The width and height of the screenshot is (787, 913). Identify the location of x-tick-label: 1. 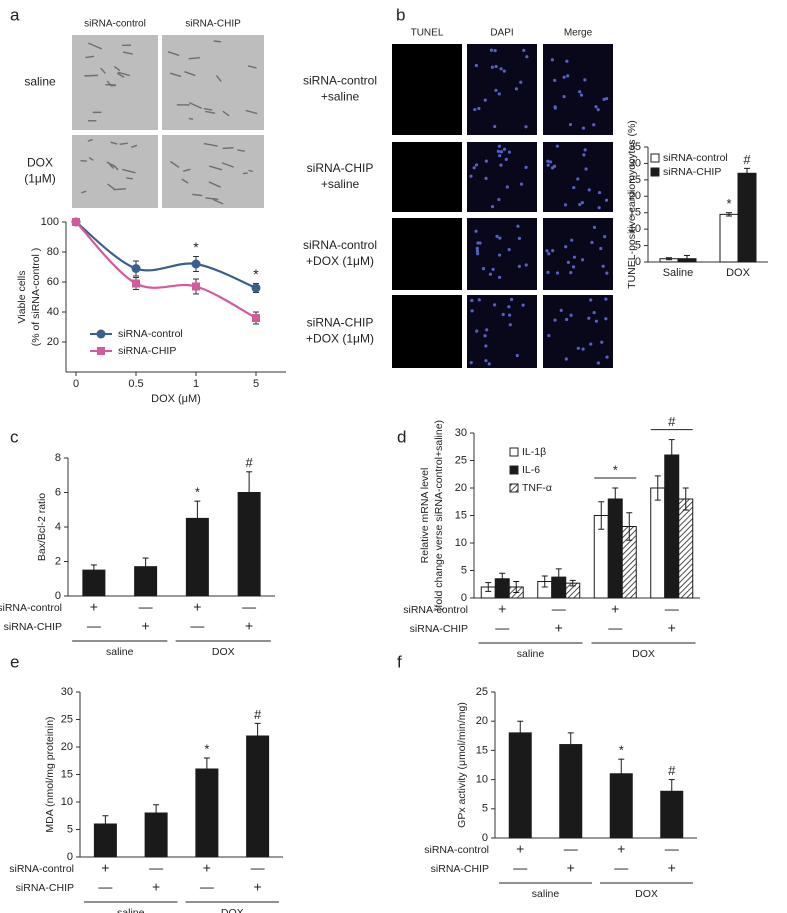
(196, 384).